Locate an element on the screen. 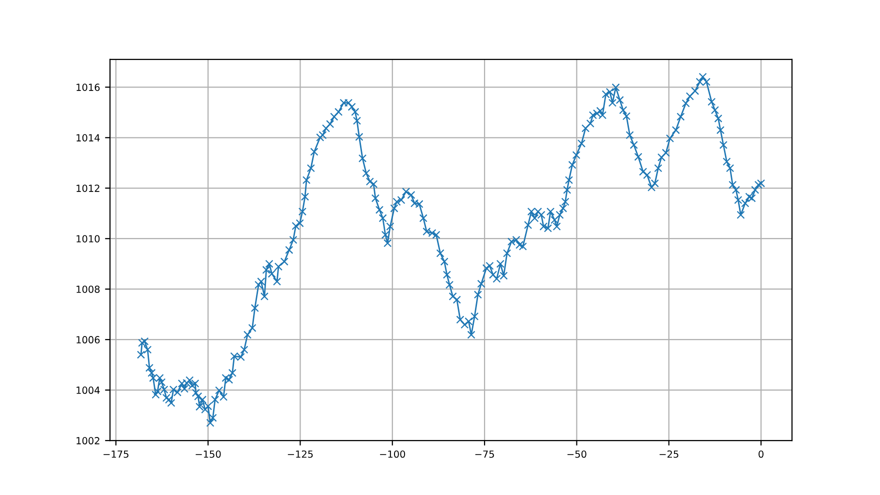 The image size is (880, 495). y-tick-label: 1008 is located at coordinates (88, 289).